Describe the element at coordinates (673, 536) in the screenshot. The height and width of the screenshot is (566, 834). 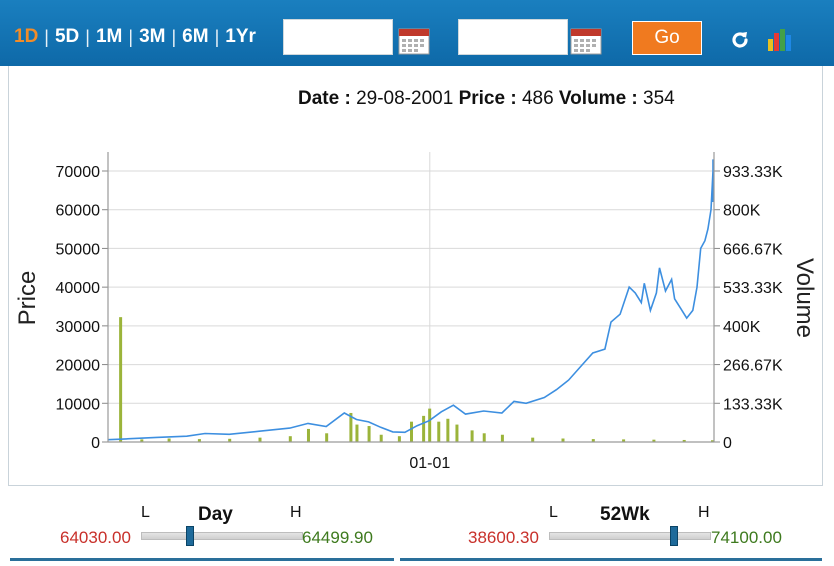
I see `week52-range-thumb` at that location.